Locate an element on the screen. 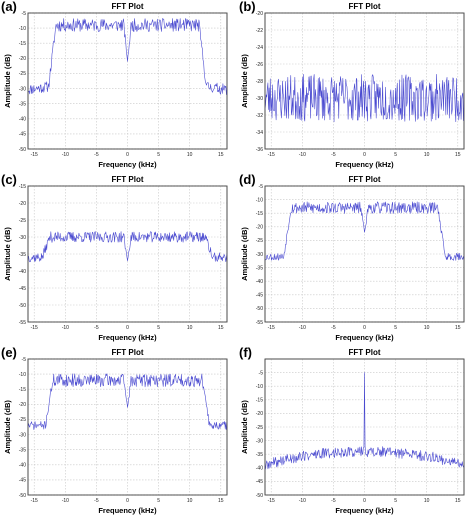 The height and width of the screenshot is (519, 474). panel-letter: (e) is located at coordinates (9, 352).